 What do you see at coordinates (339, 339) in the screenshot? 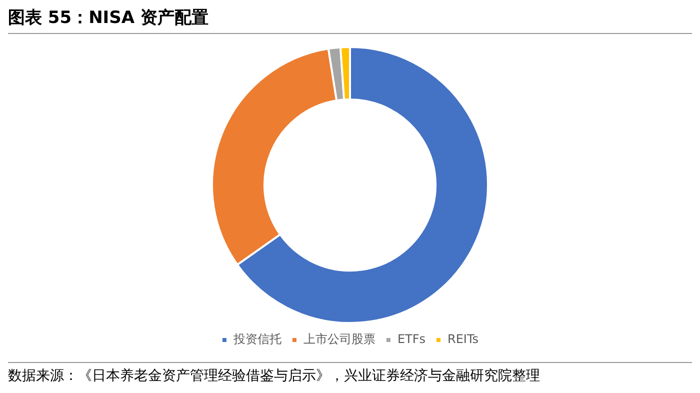
I see `legend-label: 上市公司股票` at bounding box center [339, 339].